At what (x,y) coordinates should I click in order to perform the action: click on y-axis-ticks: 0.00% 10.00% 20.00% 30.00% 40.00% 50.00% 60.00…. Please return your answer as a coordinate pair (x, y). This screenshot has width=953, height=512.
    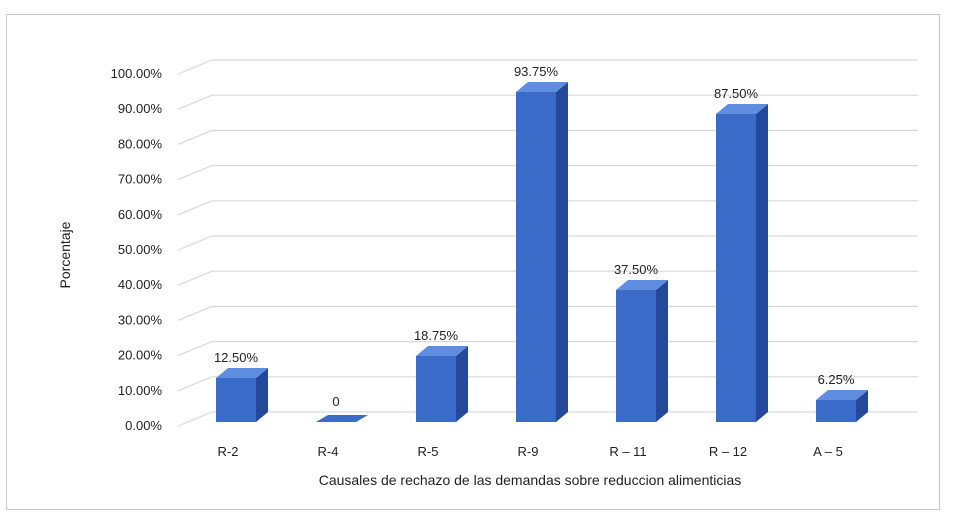
    Looking at the image, I should click on (137, 249).